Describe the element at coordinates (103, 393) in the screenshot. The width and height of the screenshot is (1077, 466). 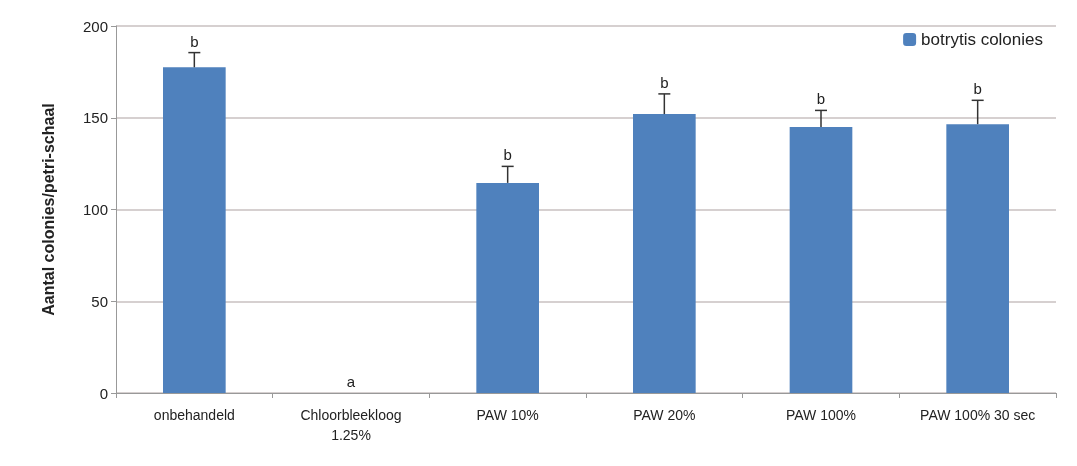
I see `y-tick-label: 0` at that location.